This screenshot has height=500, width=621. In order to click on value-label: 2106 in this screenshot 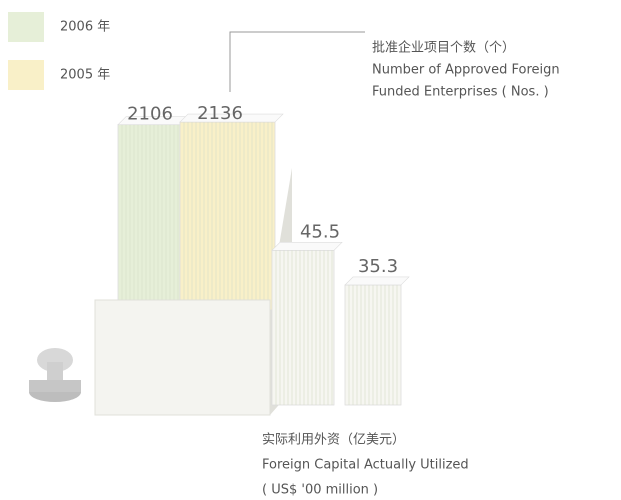, I will do `click(150, 114)`.